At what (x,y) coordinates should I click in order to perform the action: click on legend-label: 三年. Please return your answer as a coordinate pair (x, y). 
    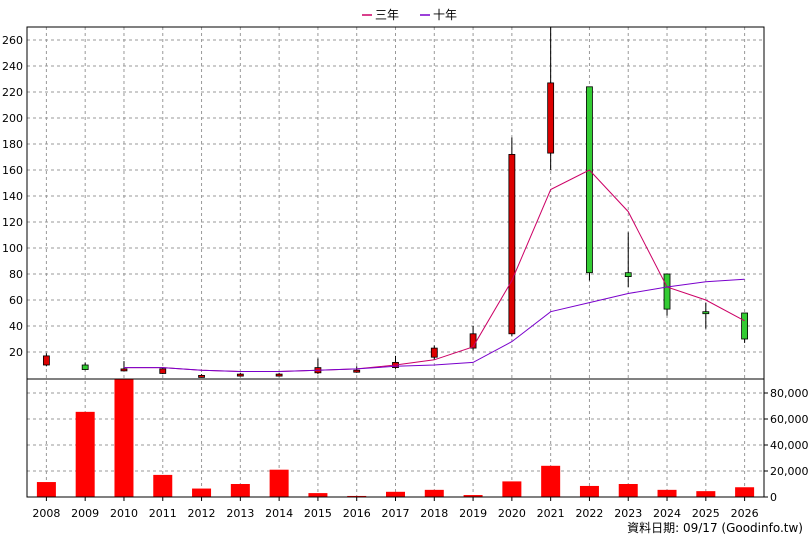
    Looking at the image, I should click on (387, 15).